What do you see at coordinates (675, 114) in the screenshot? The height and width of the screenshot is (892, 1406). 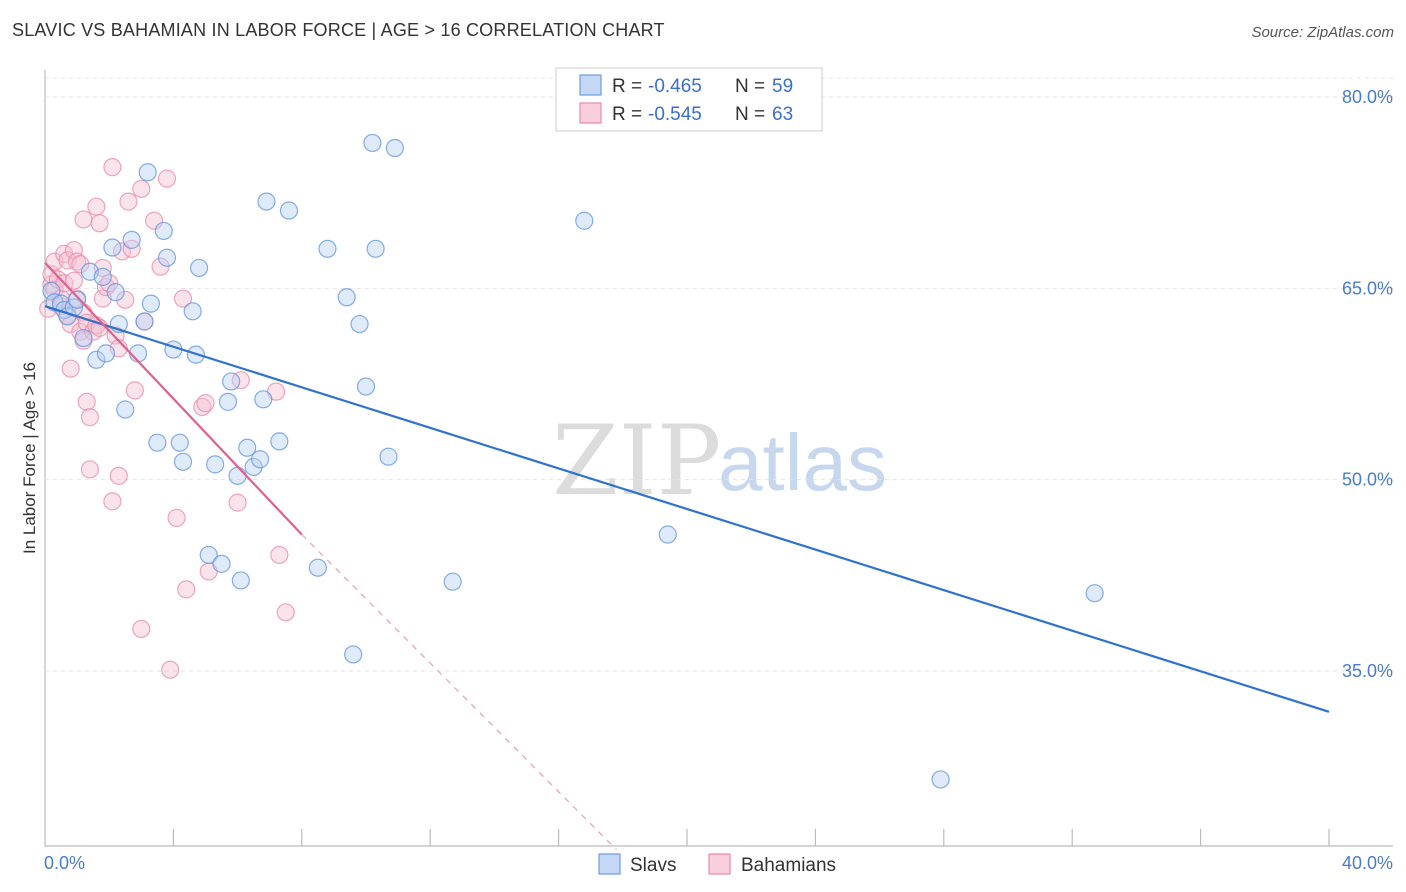 I see `legend-r-value-bahamians: -0.545` at bounding box center [675, 114].